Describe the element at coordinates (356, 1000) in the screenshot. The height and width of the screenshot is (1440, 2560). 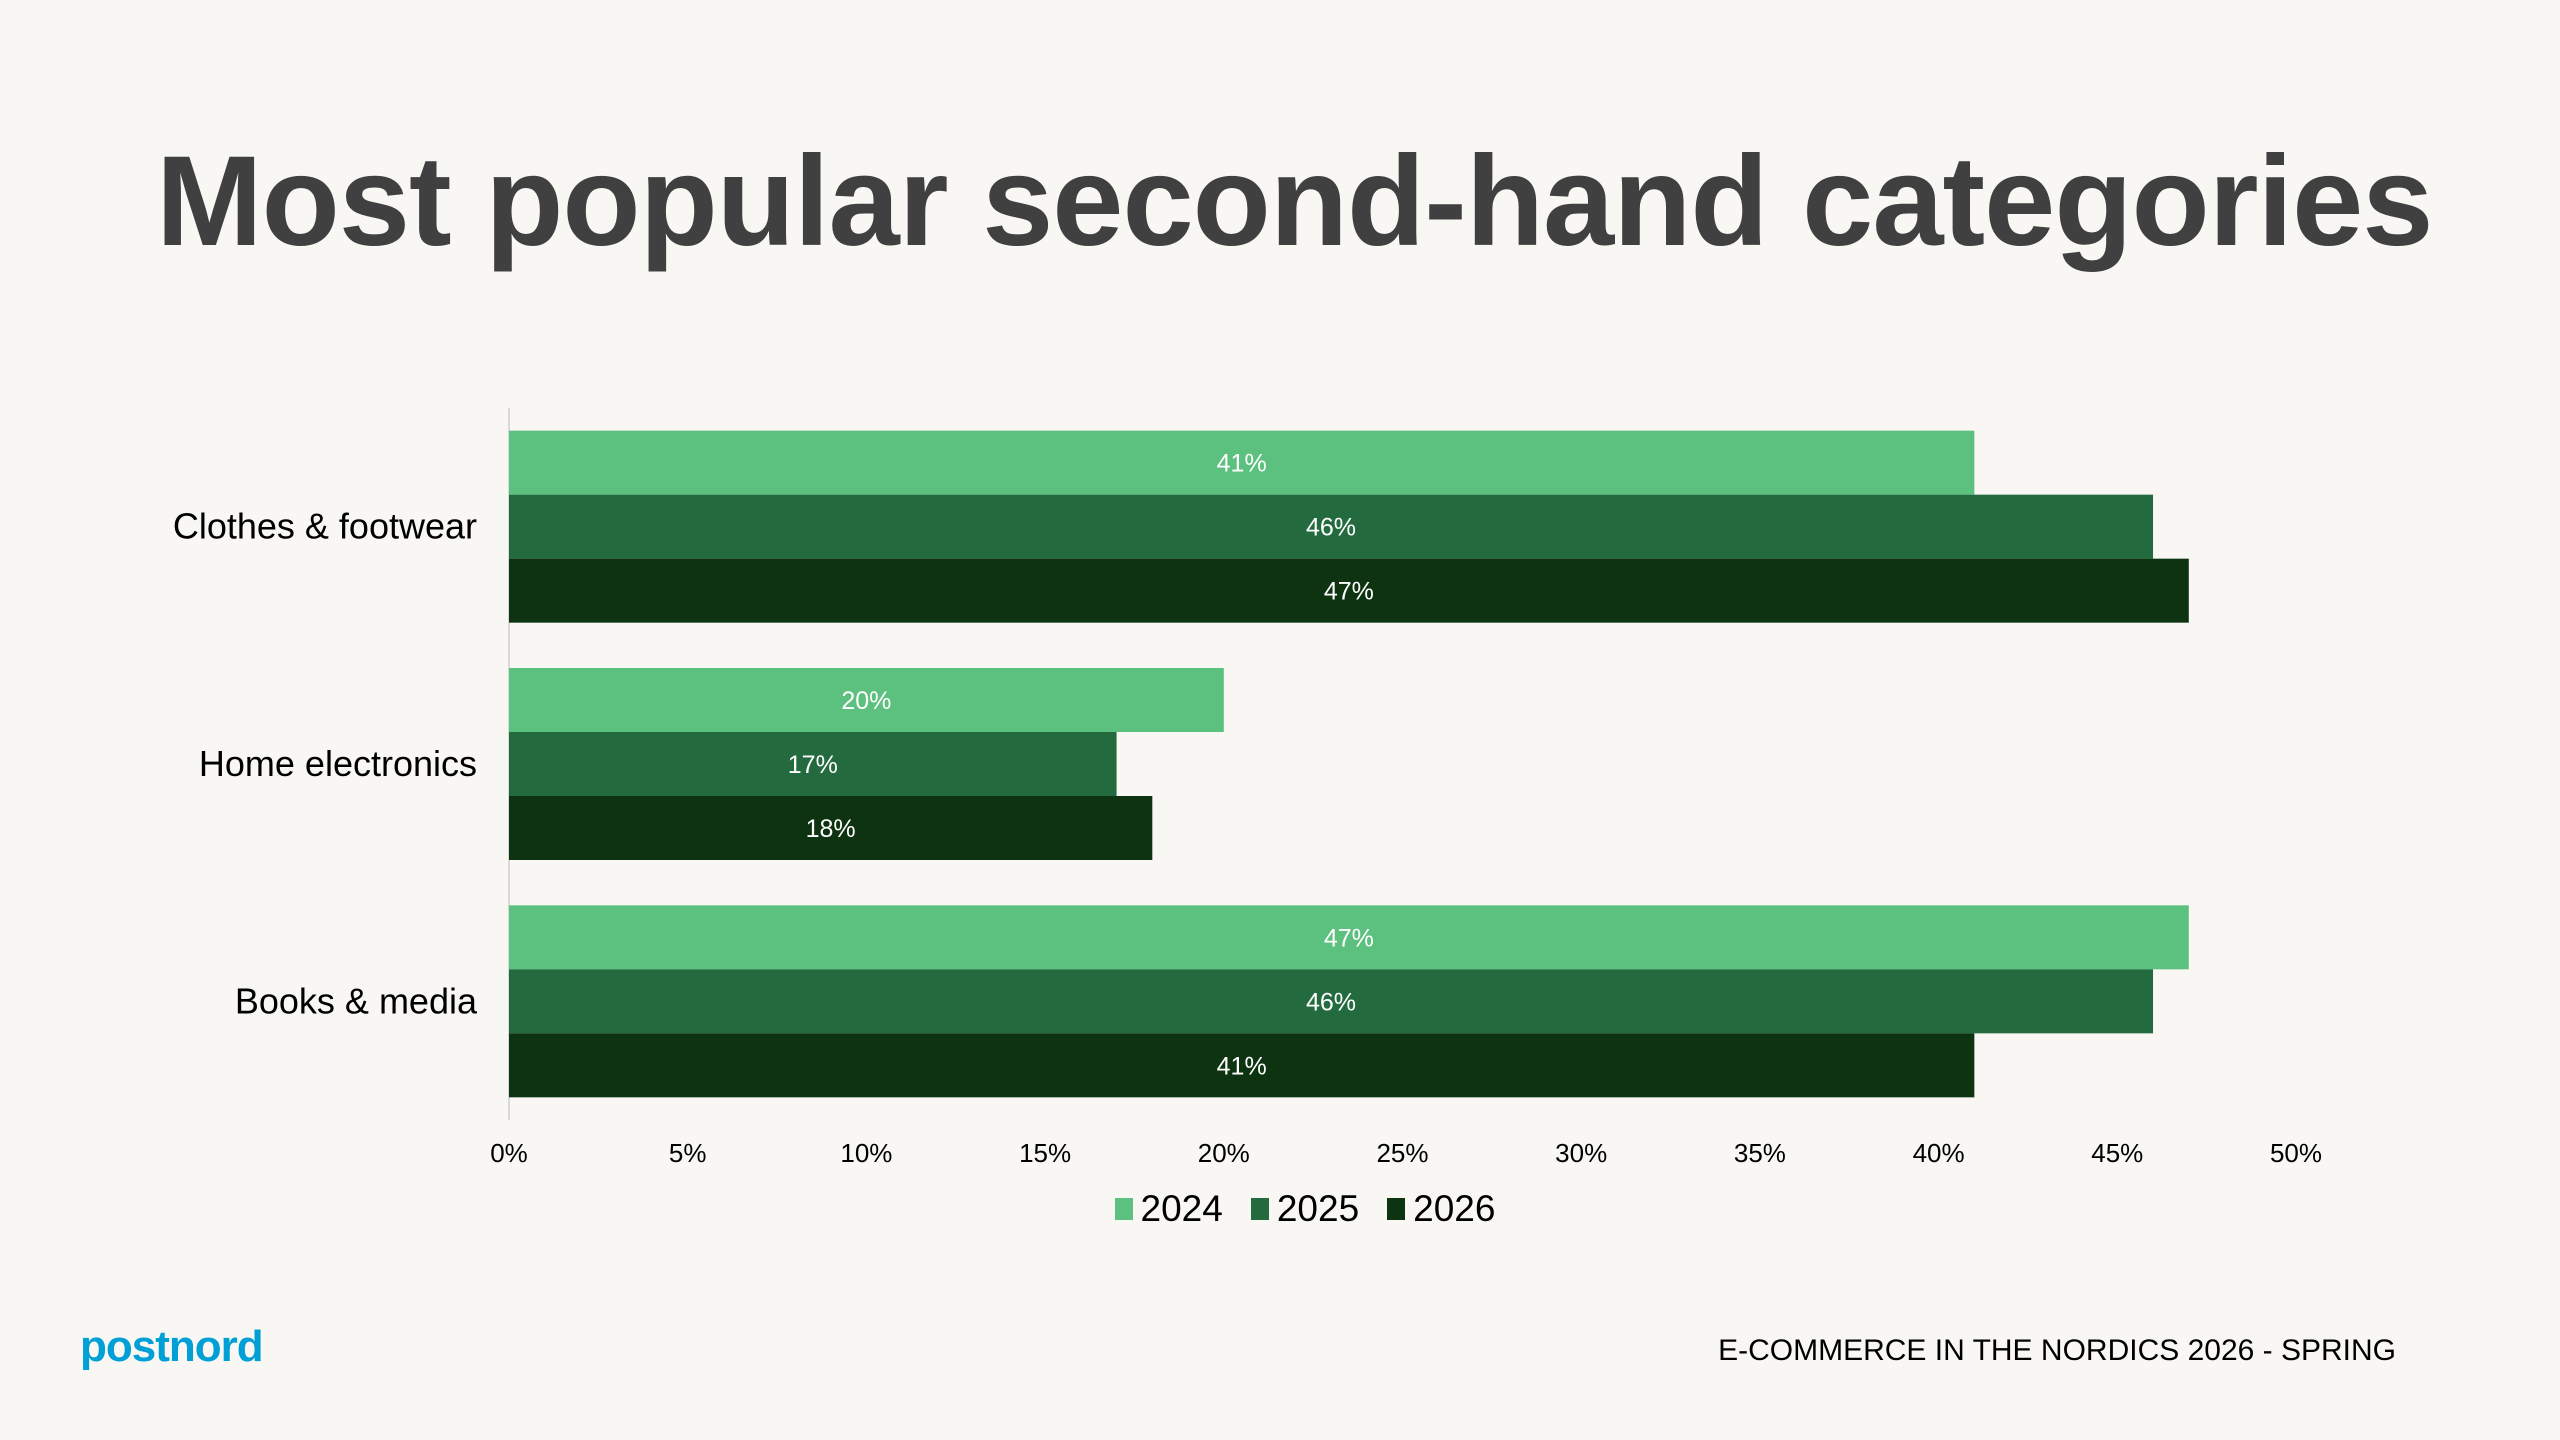
I see `category-label: Books & media` at that location.